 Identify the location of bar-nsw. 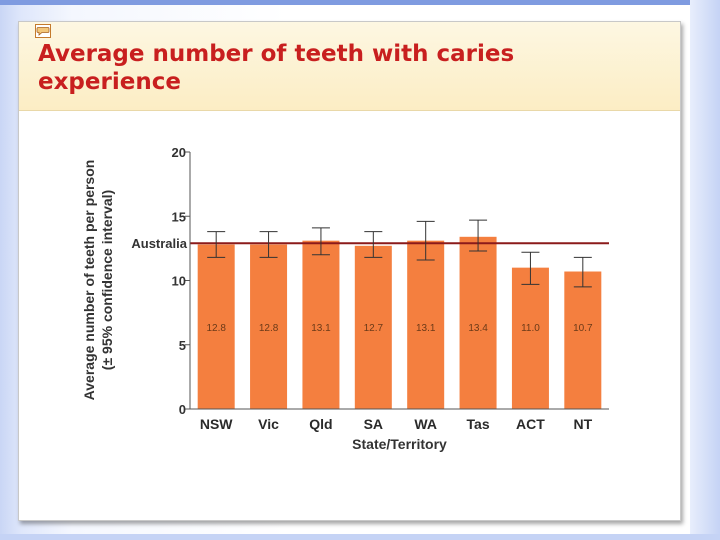
(216, 326).